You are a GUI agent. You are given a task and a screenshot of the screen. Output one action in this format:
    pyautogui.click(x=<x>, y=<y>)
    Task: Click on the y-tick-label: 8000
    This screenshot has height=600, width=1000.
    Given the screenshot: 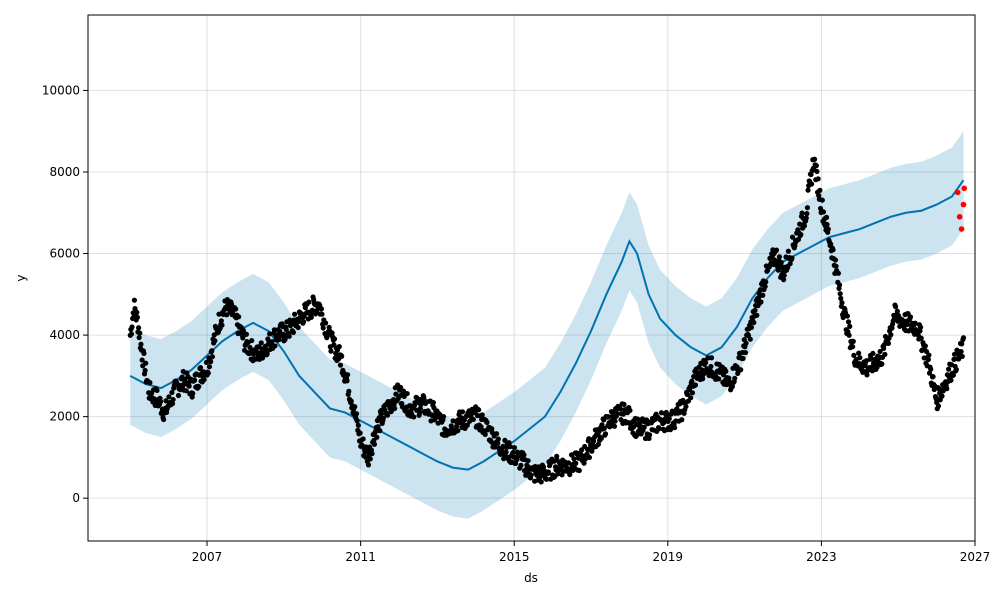 What is the action you would take?
    pyautogui.click(x=64, y=172)
    